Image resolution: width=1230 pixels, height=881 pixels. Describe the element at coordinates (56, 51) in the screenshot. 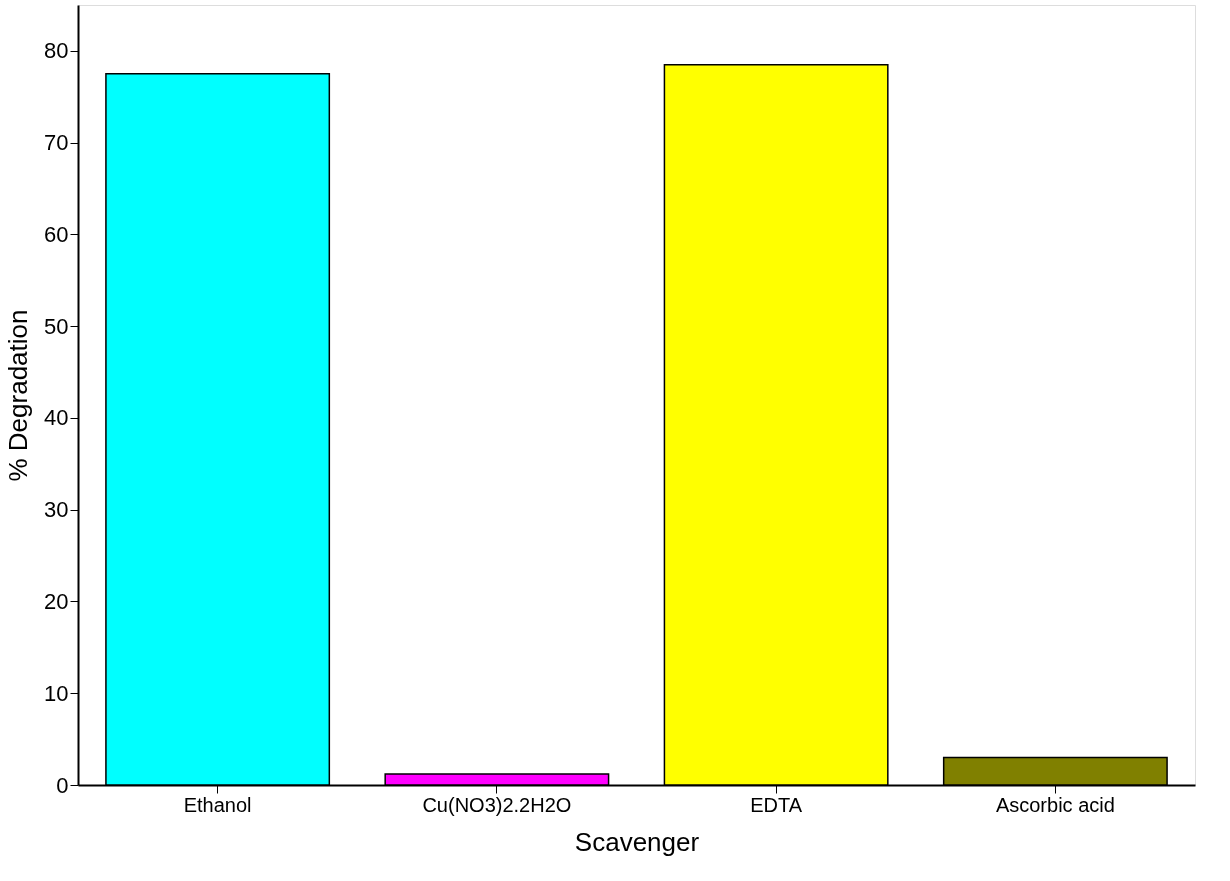

I see `y-tick-label: 80` at that location.